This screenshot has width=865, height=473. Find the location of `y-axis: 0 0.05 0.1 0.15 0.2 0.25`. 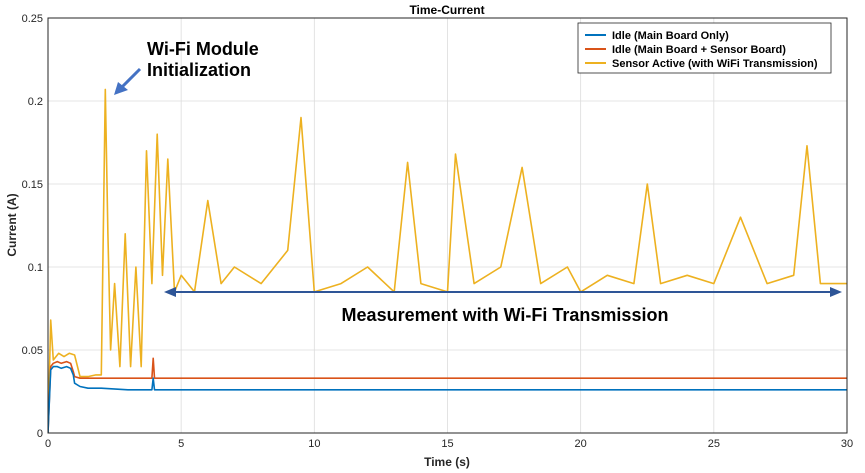

y-axis: 0 0.05 0.1 0.15 0.2 0.25 is located at coordinates (32, 226).